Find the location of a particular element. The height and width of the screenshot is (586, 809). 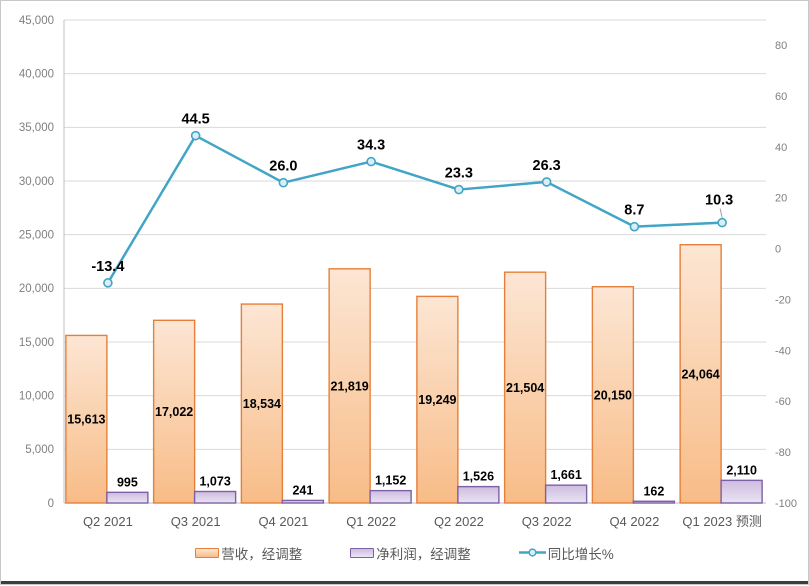

revenue-data-label: 24,064 is located at coordinates (701, 374).